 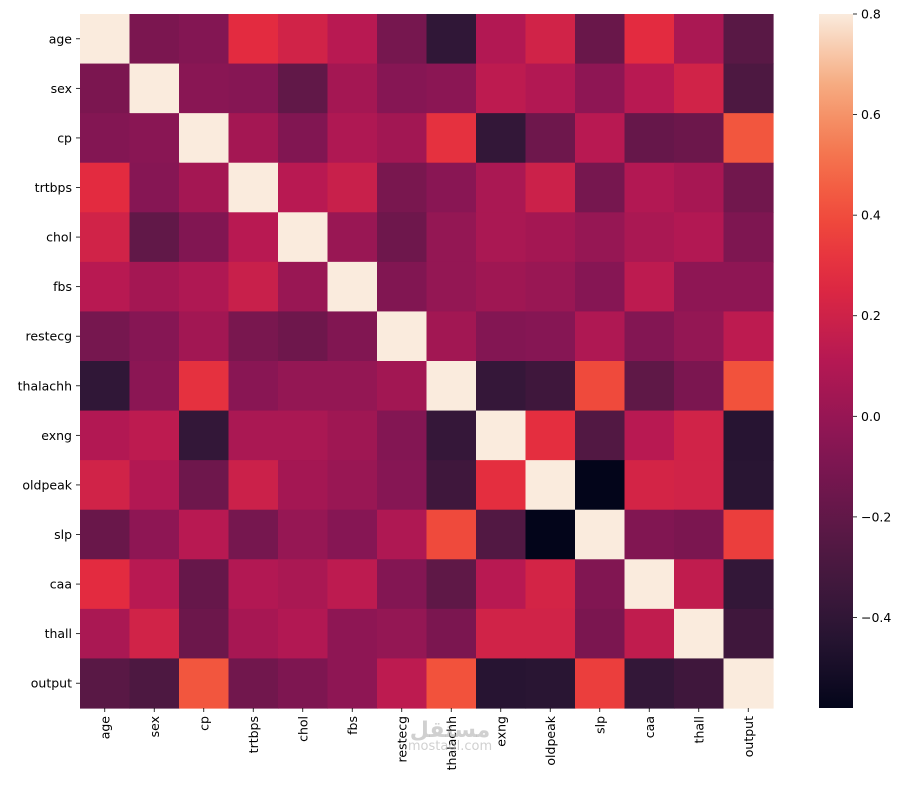 I want to click on heatmap-cell-chol-restecg, so click(x=402, y=237).